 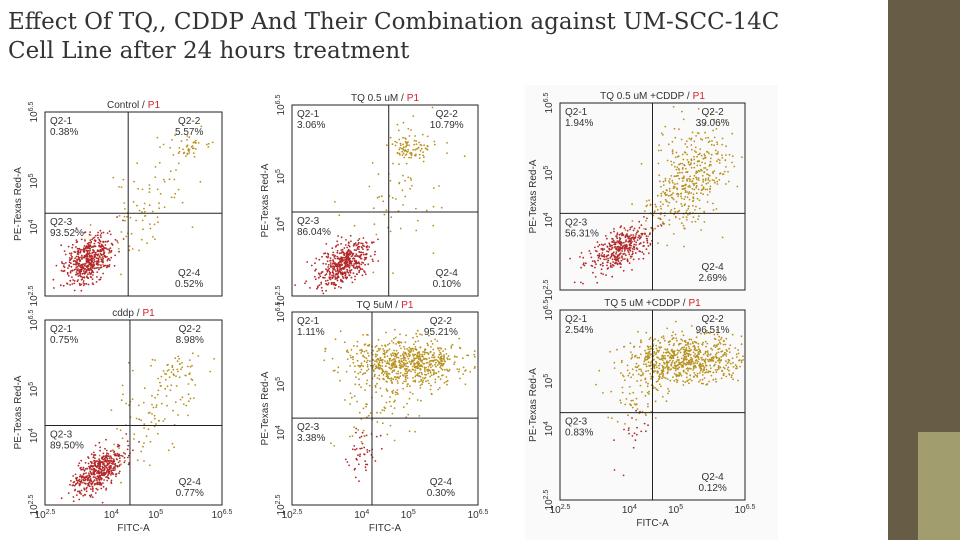 What do you see at coordinates (408, 515) in the screenshot?
I see `x-tick-label: 105` at bounding box center [408, 515].